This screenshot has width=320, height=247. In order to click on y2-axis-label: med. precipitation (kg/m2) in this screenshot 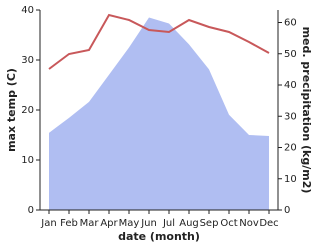, I will do `click(306, 110)`.